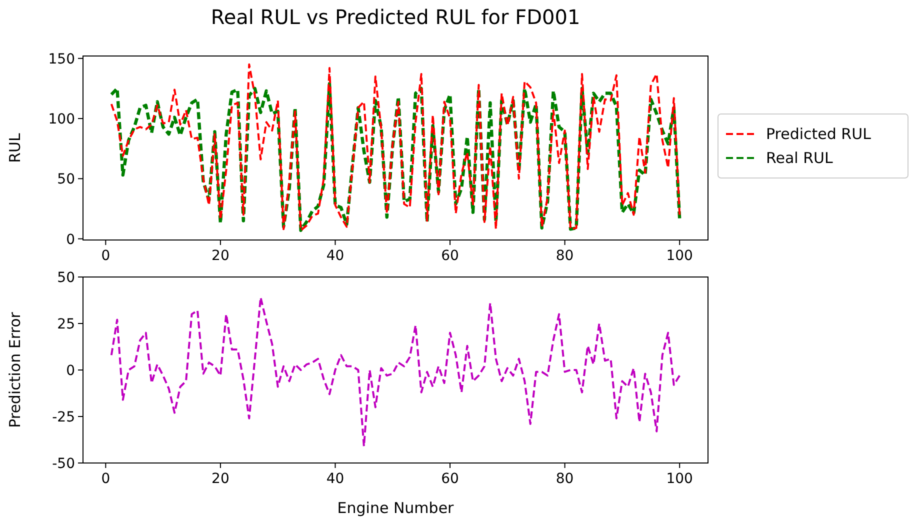 The height and width of the screenshot is (519, 917). What do you see at coordinates (395, 17) in the screenshot?
I see `chart-title: Real RUL vs Predicted RUL for FD001` at bounding box center [395, 17].